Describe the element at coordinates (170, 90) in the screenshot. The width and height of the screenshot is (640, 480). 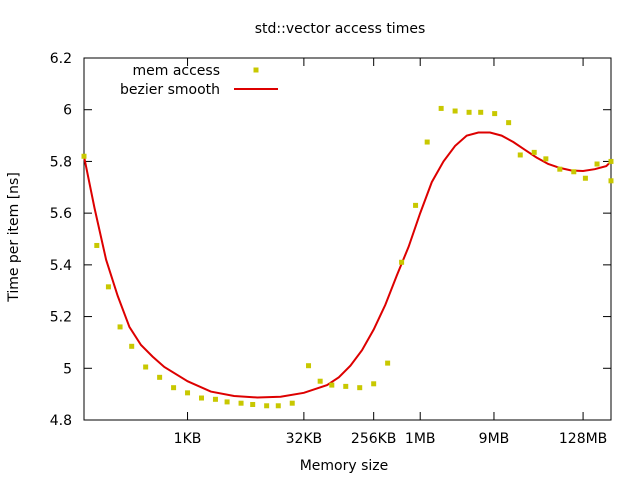
I see `legend-label-bezier-smooth: bezier smooth` at that location.